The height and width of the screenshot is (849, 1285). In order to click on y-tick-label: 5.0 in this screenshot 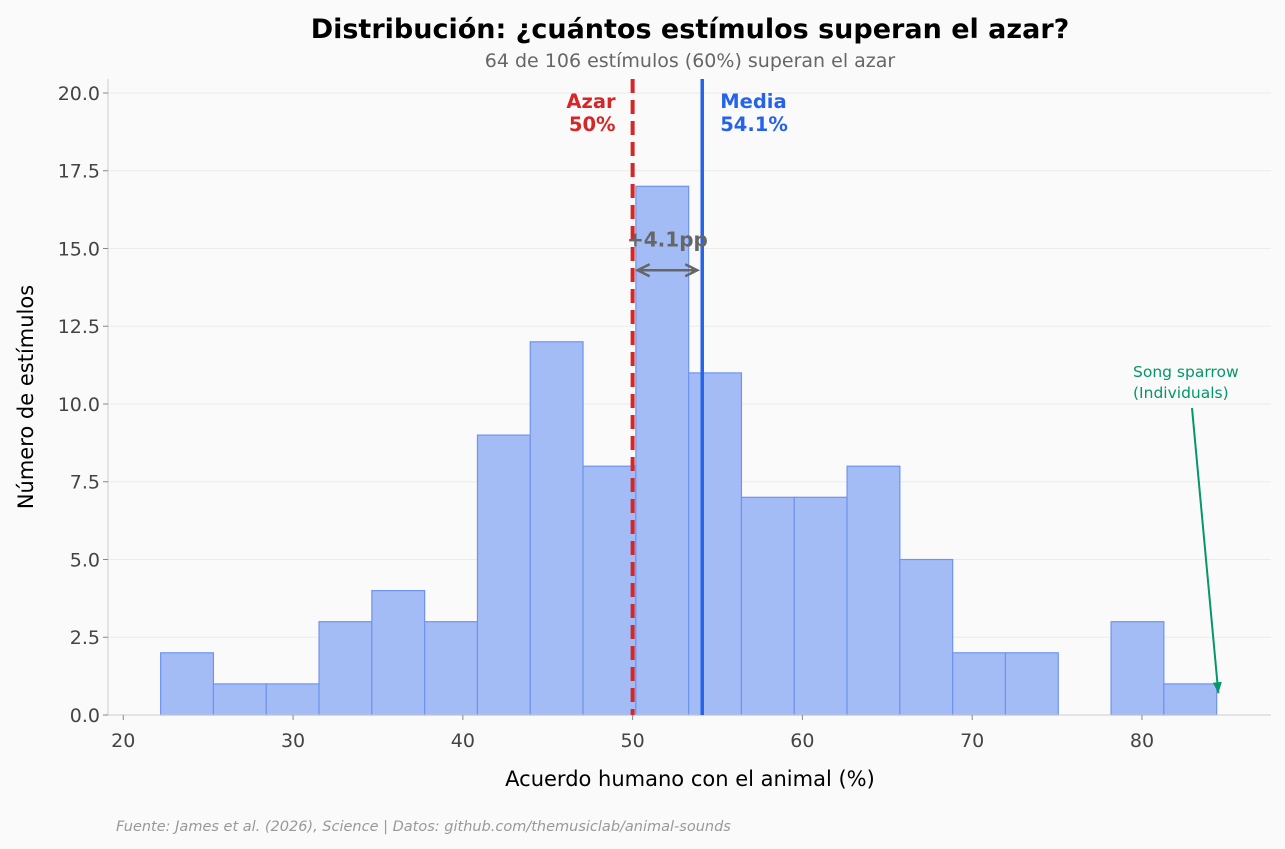, I will do `click(85, 560)`.